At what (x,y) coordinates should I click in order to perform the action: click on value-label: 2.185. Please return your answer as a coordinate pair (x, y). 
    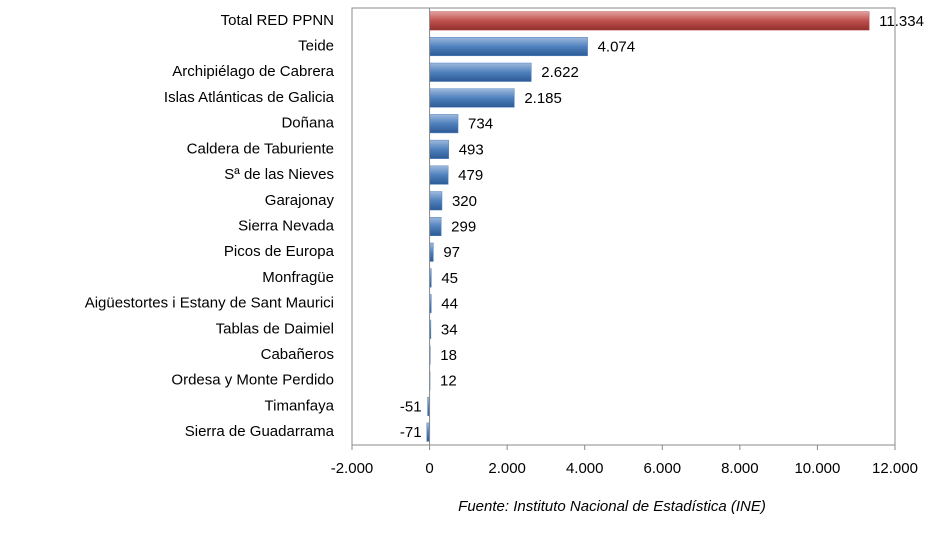
    Looking at the image, I should click on (543, 98).